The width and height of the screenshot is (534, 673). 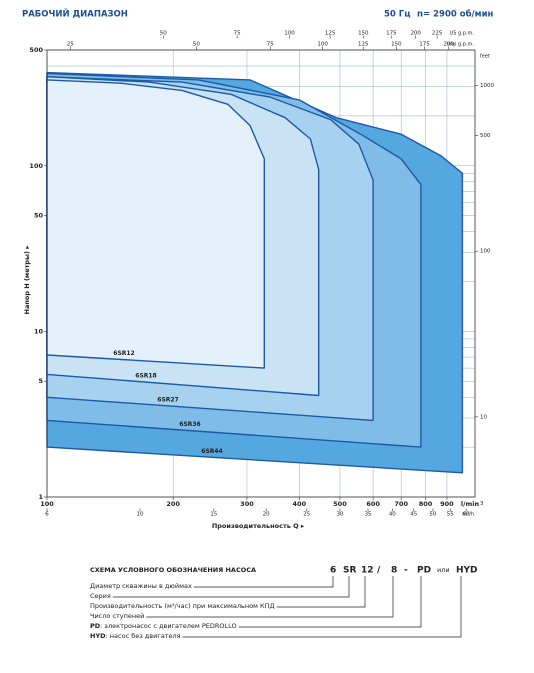 What do you see at coordinates (485, 57) in the screenshot?
I see `secondary-y-unit: feet` at bounding box center [485, 57].